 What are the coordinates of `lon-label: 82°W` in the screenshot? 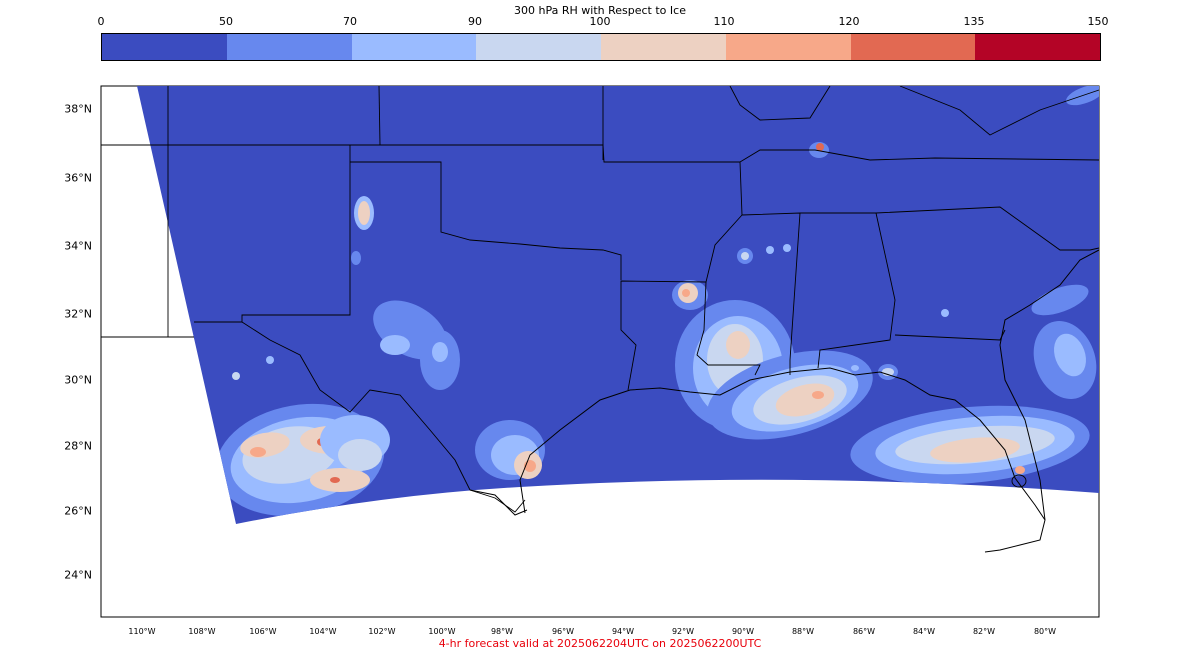 It's located at (984, 631).